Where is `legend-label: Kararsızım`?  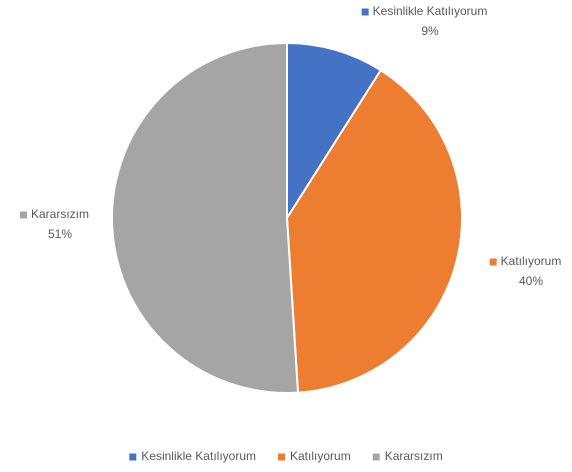 legend-label: Kararsızım is located at coordinates (414, 456).